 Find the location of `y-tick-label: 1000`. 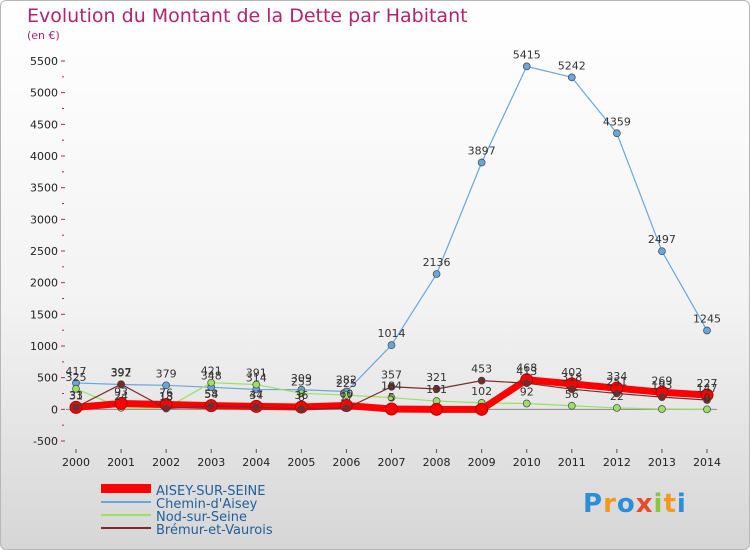

y-tick-label: 1000 is located at coordinates (44, 346).